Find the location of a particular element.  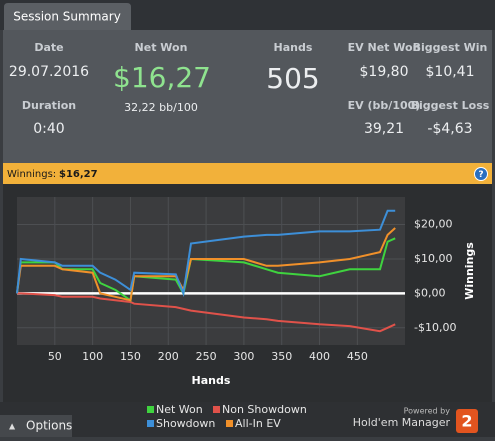

y-tick-label: $20,00 is located at coordinates (433, 224).